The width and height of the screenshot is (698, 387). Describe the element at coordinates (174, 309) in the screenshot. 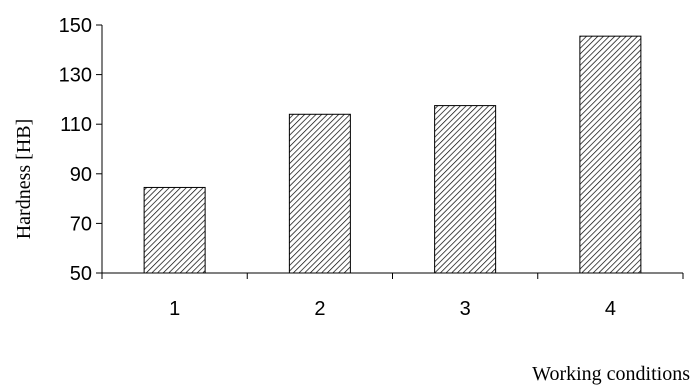

I see `x-tick-label: 1` at that location.